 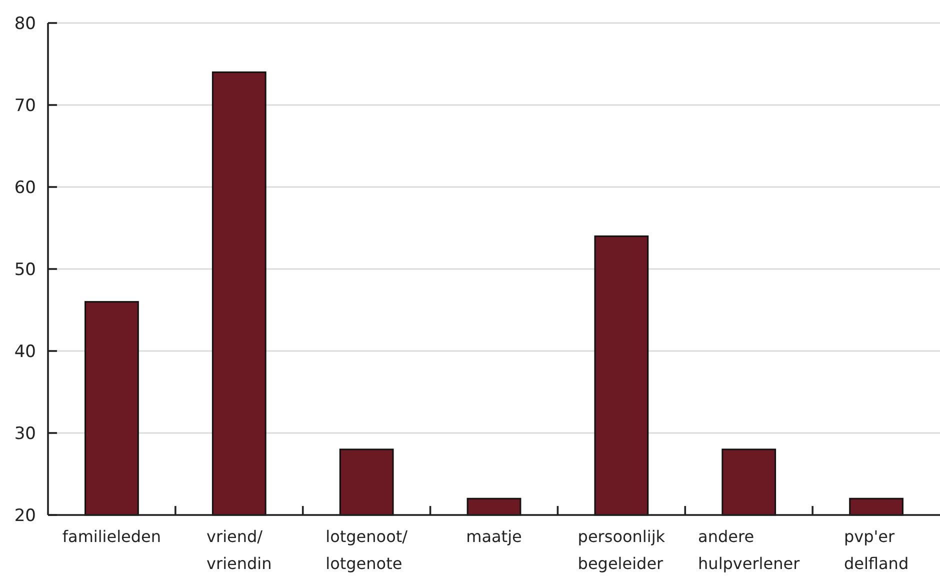 I want to click on x-tick-label: pvp'er delfland, so click(x=876, y=550).